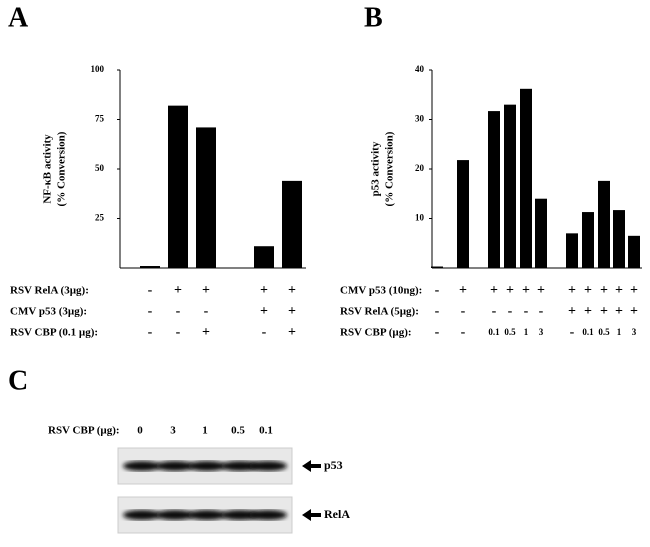 This screenshot has height=547, width=650. What do you see at coordinates (48, 169) in the screenshot?
I see `y-axis-label: NF-κB activity` at bounding box center [48, 169].